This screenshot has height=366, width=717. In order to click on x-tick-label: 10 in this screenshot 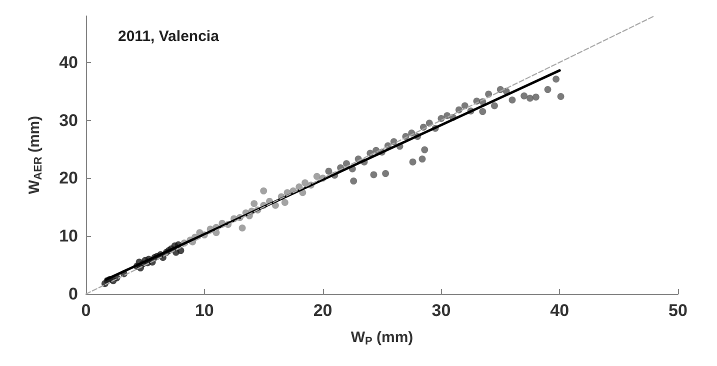, I will do `click(204, 310)`.